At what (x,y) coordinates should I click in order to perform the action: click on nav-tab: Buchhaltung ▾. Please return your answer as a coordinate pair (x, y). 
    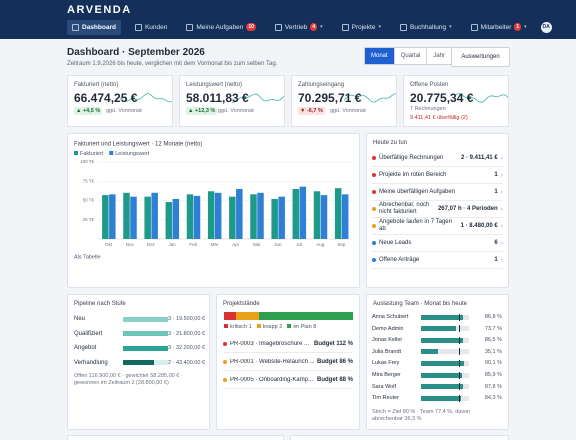
    Looking at the image, I should click on (426, 27).